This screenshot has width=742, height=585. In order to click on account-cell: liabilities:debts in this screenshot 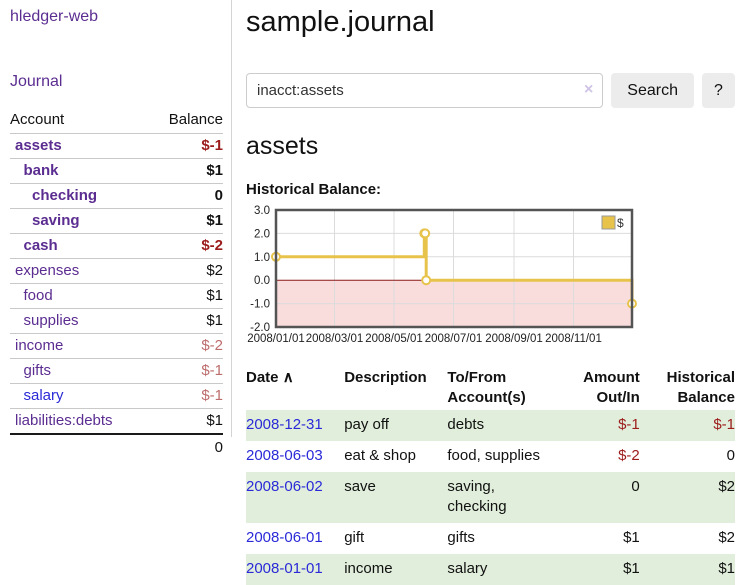, I will do `click(79, 422)`.